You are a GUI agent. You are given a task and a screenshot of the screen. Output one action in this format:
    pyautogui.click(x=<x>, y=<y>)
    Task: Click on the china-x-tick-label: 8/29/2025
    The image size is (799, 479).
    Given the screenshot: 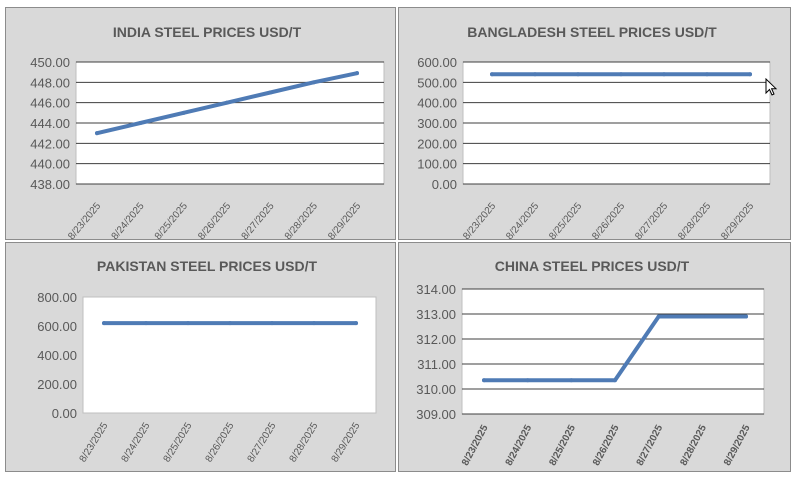 What is the action you would take?
    pyautogui.click(x=737, y=445)
    